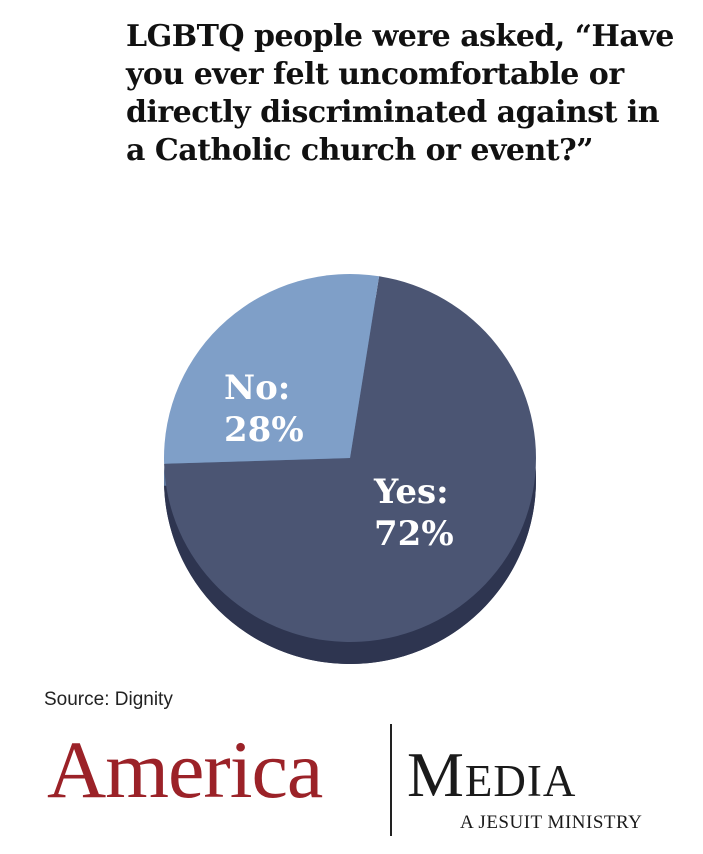 The height and width of the screenshot is (854, 703). Describe the element at coordinates (411, 492) in the screenshot. I see `slice-label-yes-name: Yes:` at that location.